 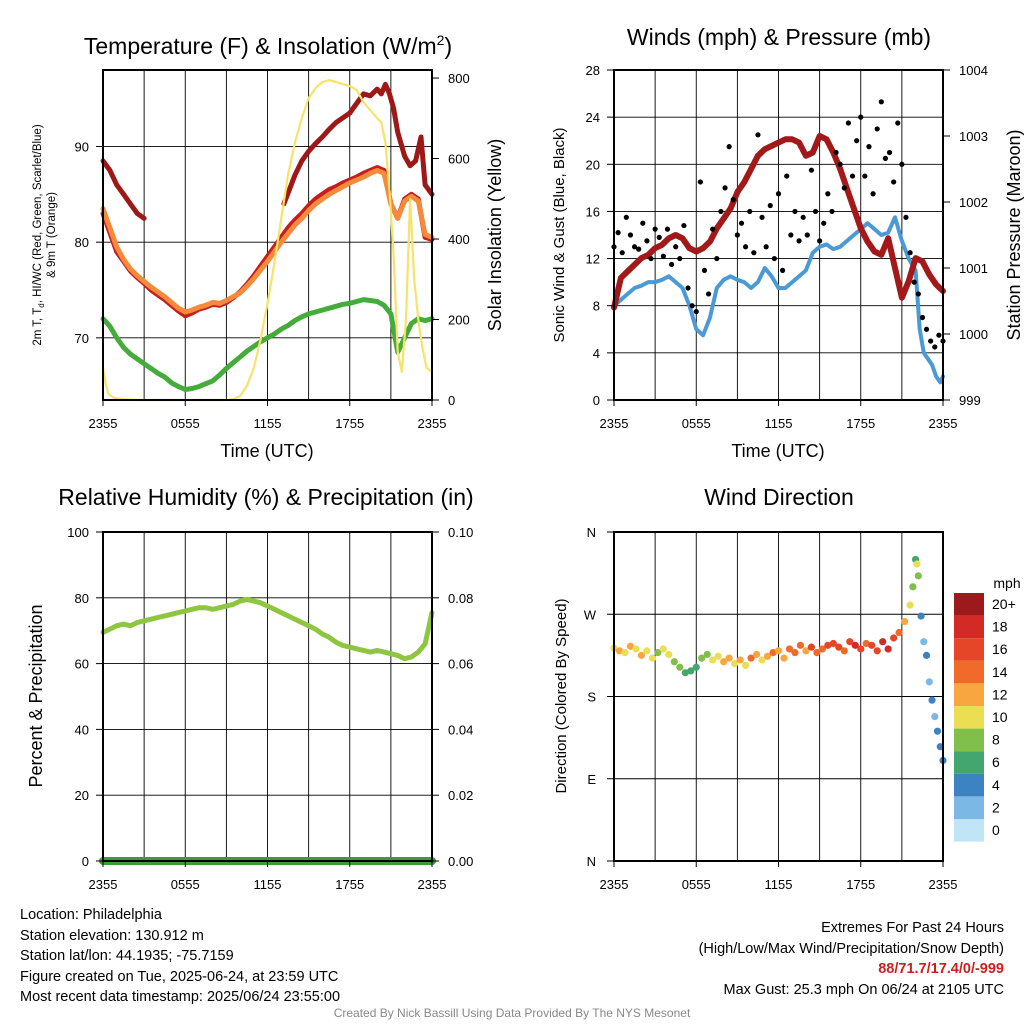 What do you see at coordinates (127, 956) in the screenshot?
I see `station-latlon: Station lat/lon: 44.1935; -75.7159` at bounding box center [127, 956].